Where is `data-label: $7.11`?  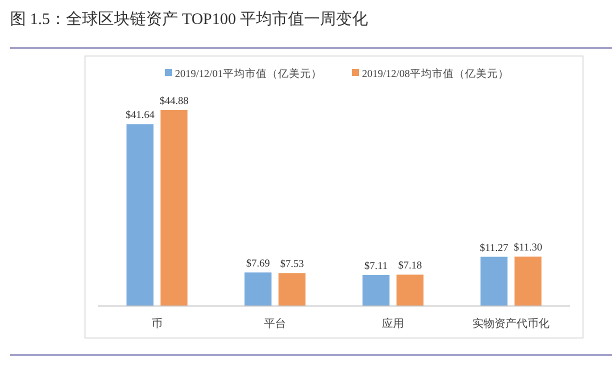
data-label: $7.11 is located at coordinates (376, 266).